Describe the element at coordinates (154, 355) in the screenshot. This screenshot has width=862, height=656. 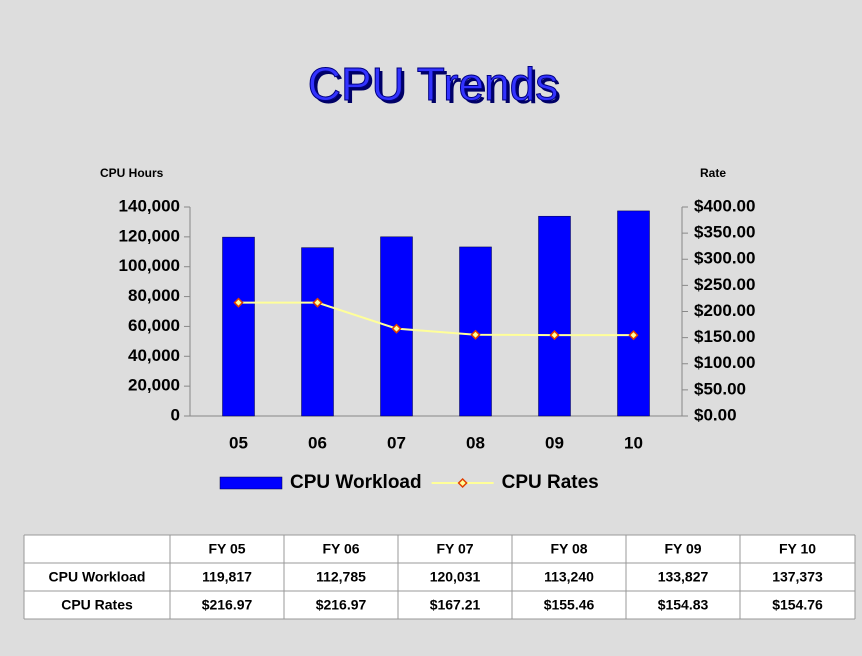
I see `y-tick-label: 40,000` at that location.